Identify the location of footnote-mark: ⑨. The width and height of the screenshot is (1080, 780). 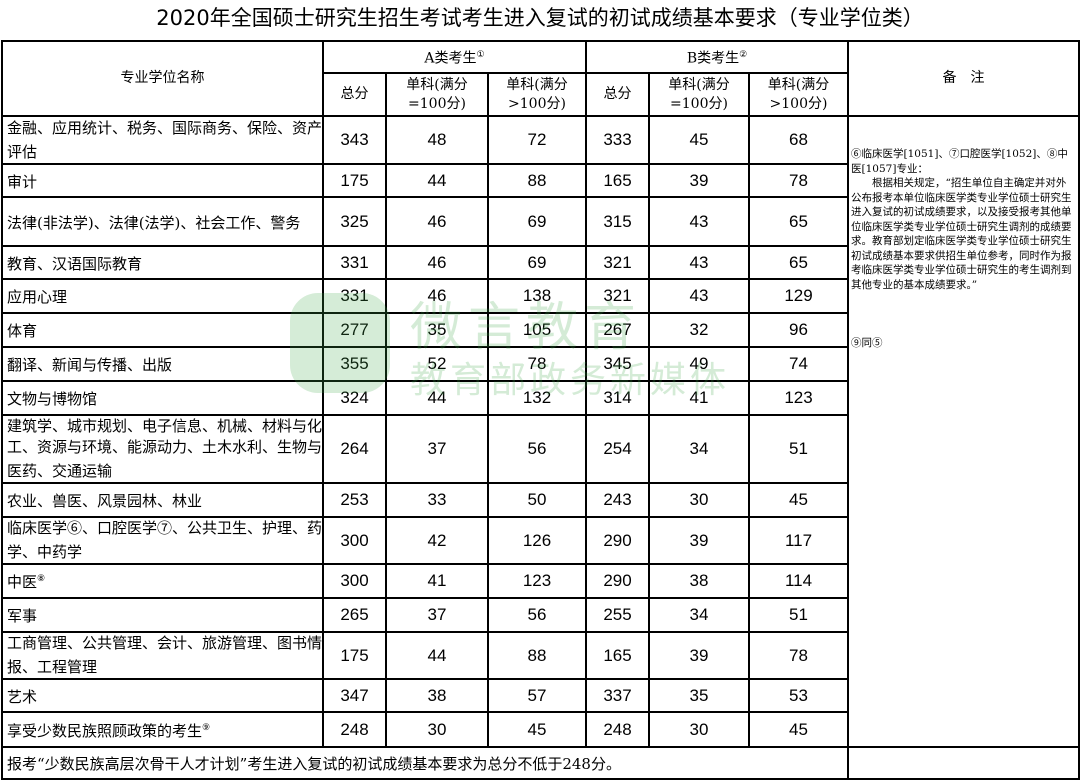
(206, 727).